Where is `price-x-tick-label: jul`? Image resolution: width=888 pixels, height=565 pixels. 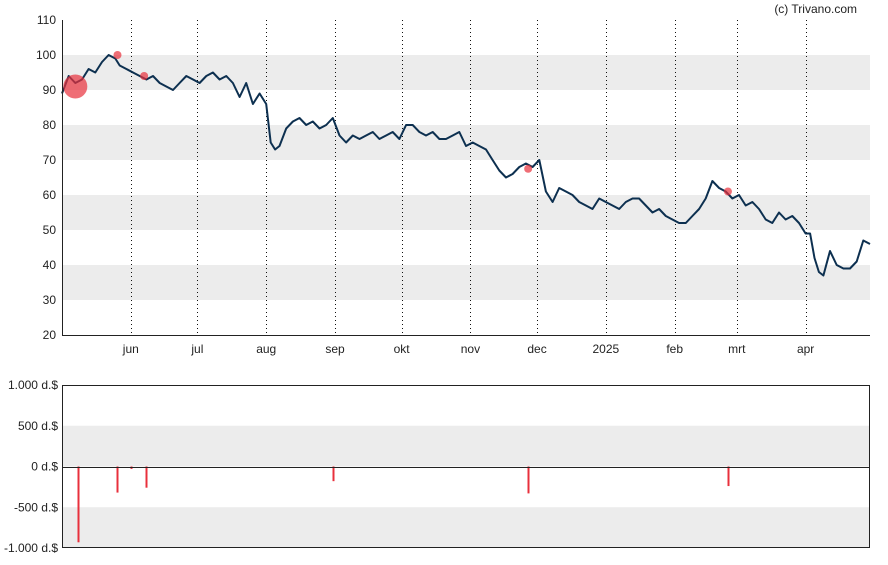
price-x-tick-label: jul is located at coordinates (196, 349).